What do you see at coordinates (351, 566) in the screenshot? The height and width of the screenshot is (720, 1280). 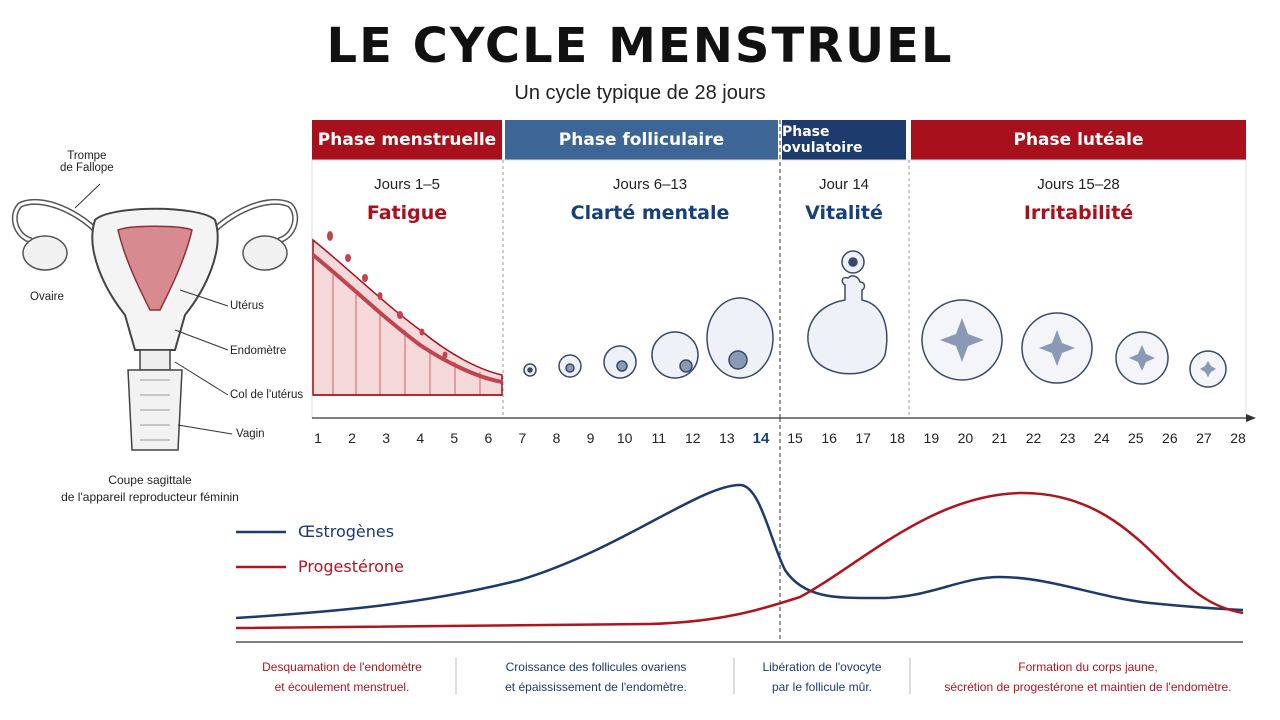 I see `progesterone-legend-label: Progestérone` at bounding box center [351, 566].